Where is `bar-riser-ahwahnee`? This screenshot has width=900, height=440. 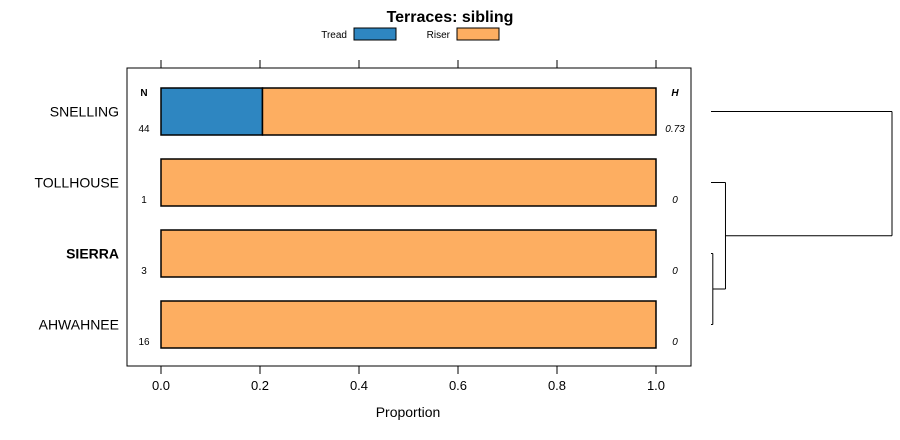 bar-riser-ahwahnee is located at coordinates (408, 324).